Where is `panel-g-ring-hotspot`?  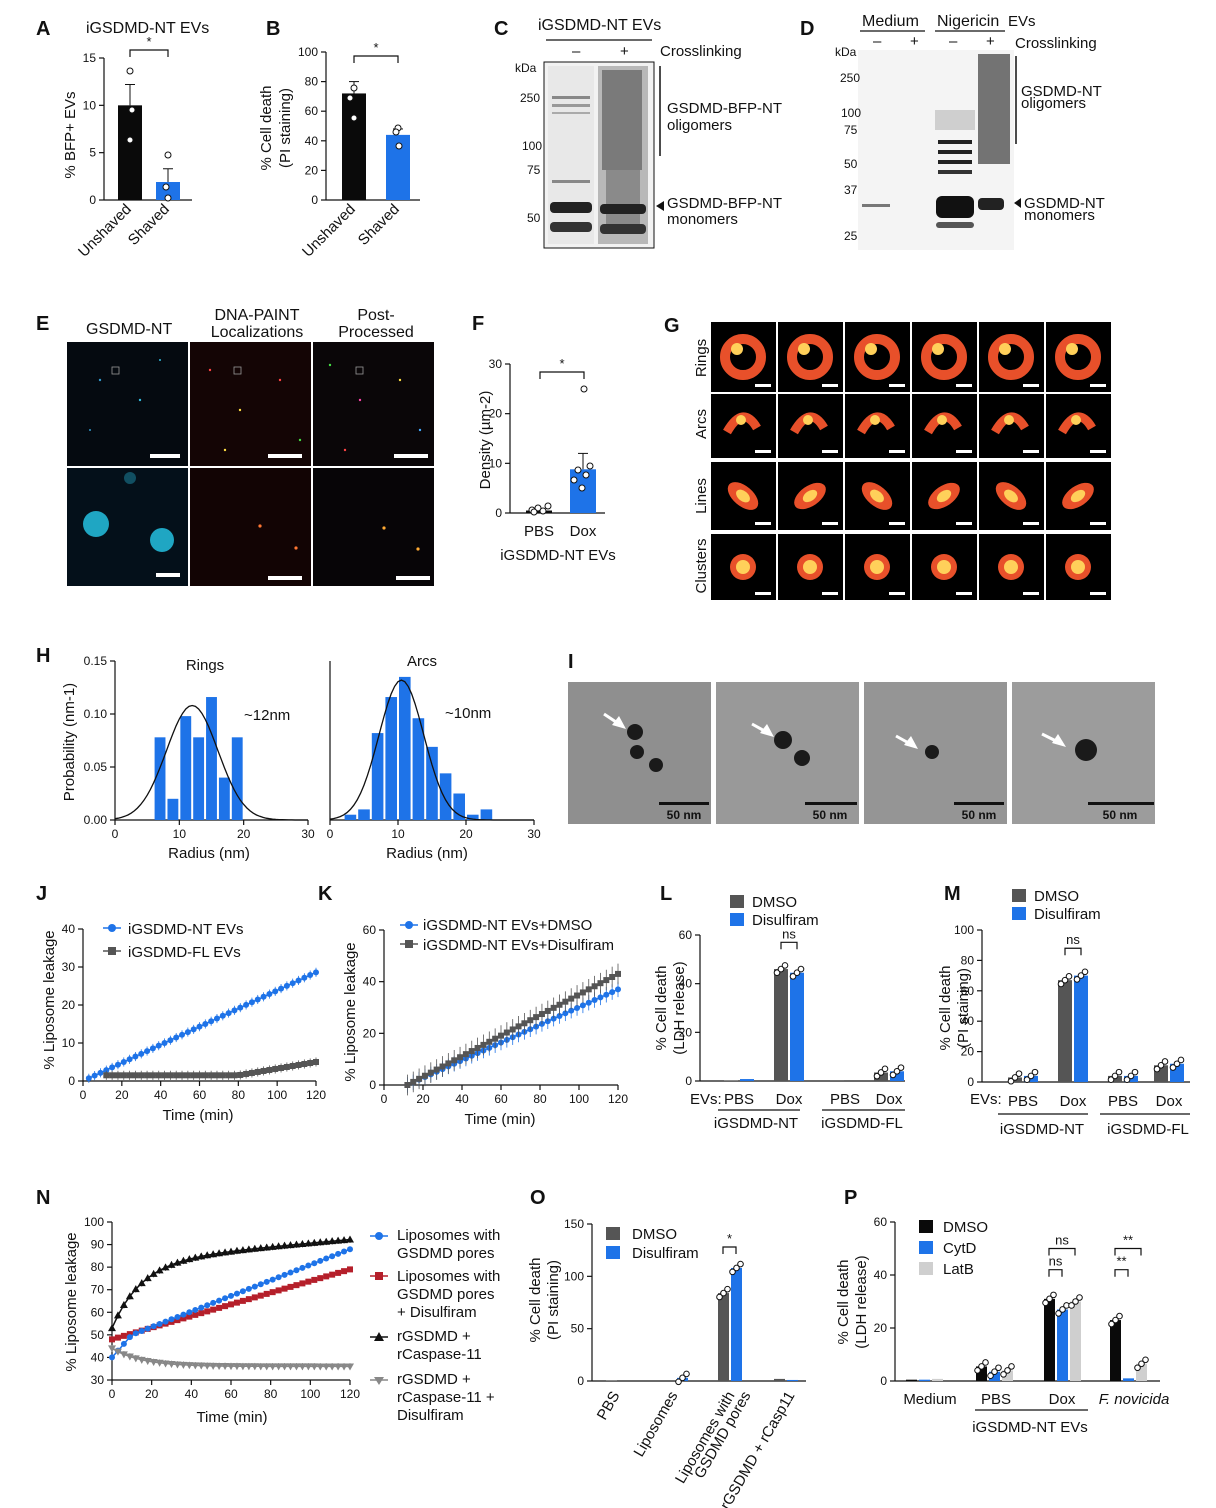
panel-g-ring-hotspot is located at coordinates (1072, 349).